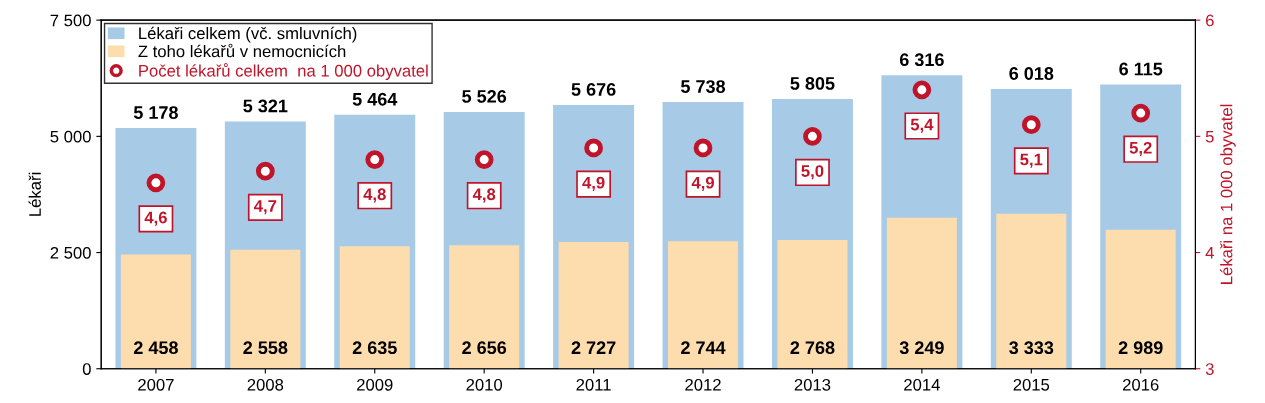 This screenshot has width=1265, height=403. What do you see at coordinates (921, 348) in the screenshot?
I see `data-label: 3 249` at bounding box center [921, 348].